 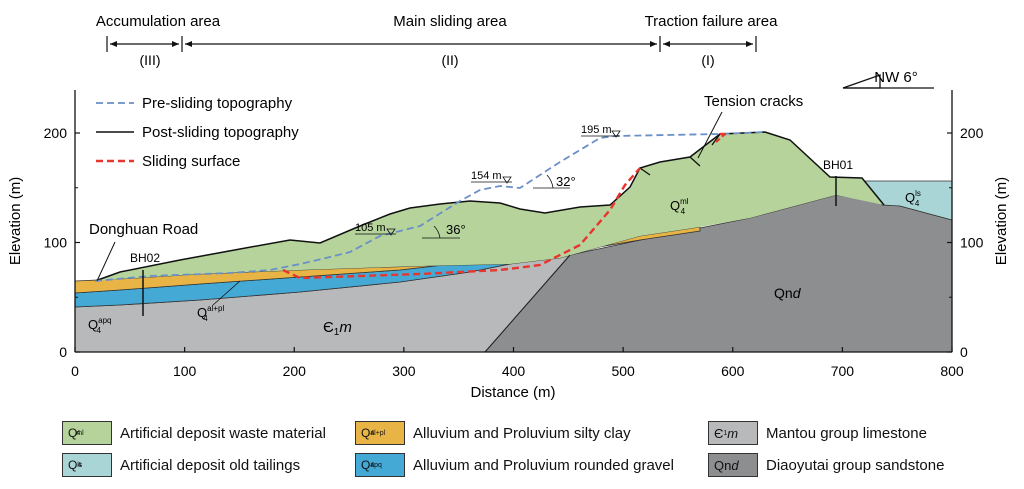 I want to click on x-tick-label: 600, so click(x=733, y=371).